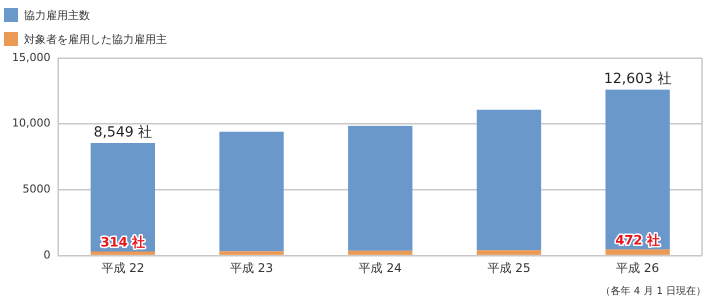 This screenshot has width=720, height=300. Describe the element at coordinates (95, 39) in the screenshot. I see `legend-label: 対象者を雇用した協力雇用主` at that location.